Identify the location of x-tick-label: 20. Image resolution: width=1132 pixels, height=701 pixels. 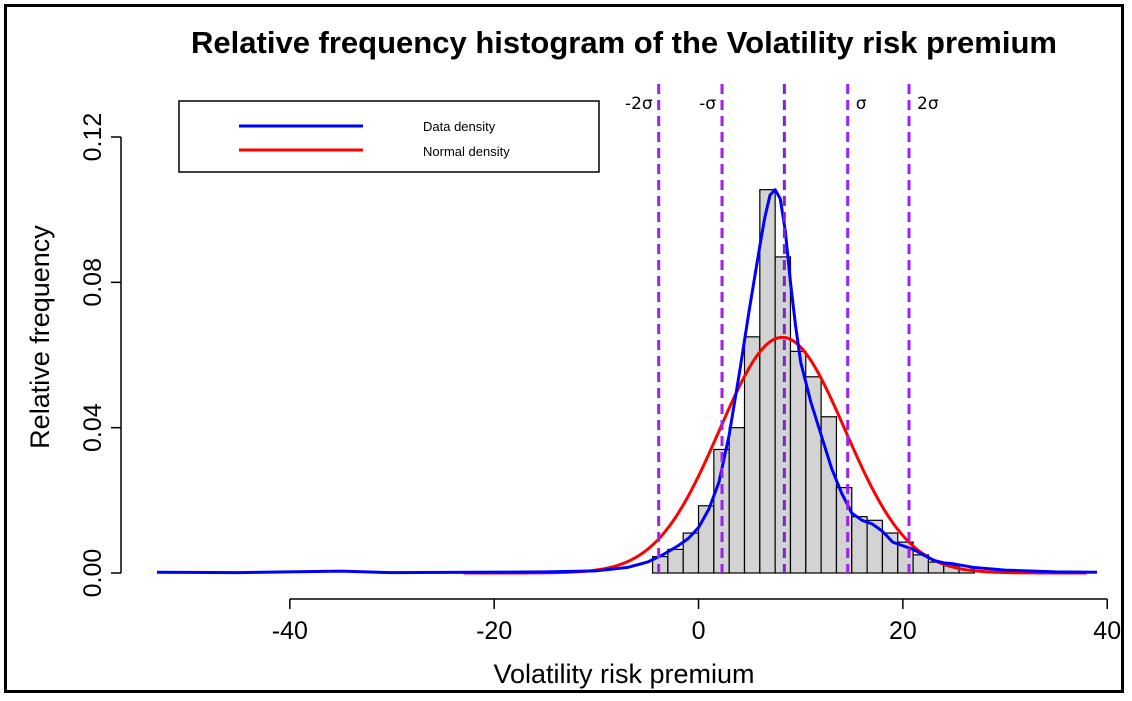
(903, 631).